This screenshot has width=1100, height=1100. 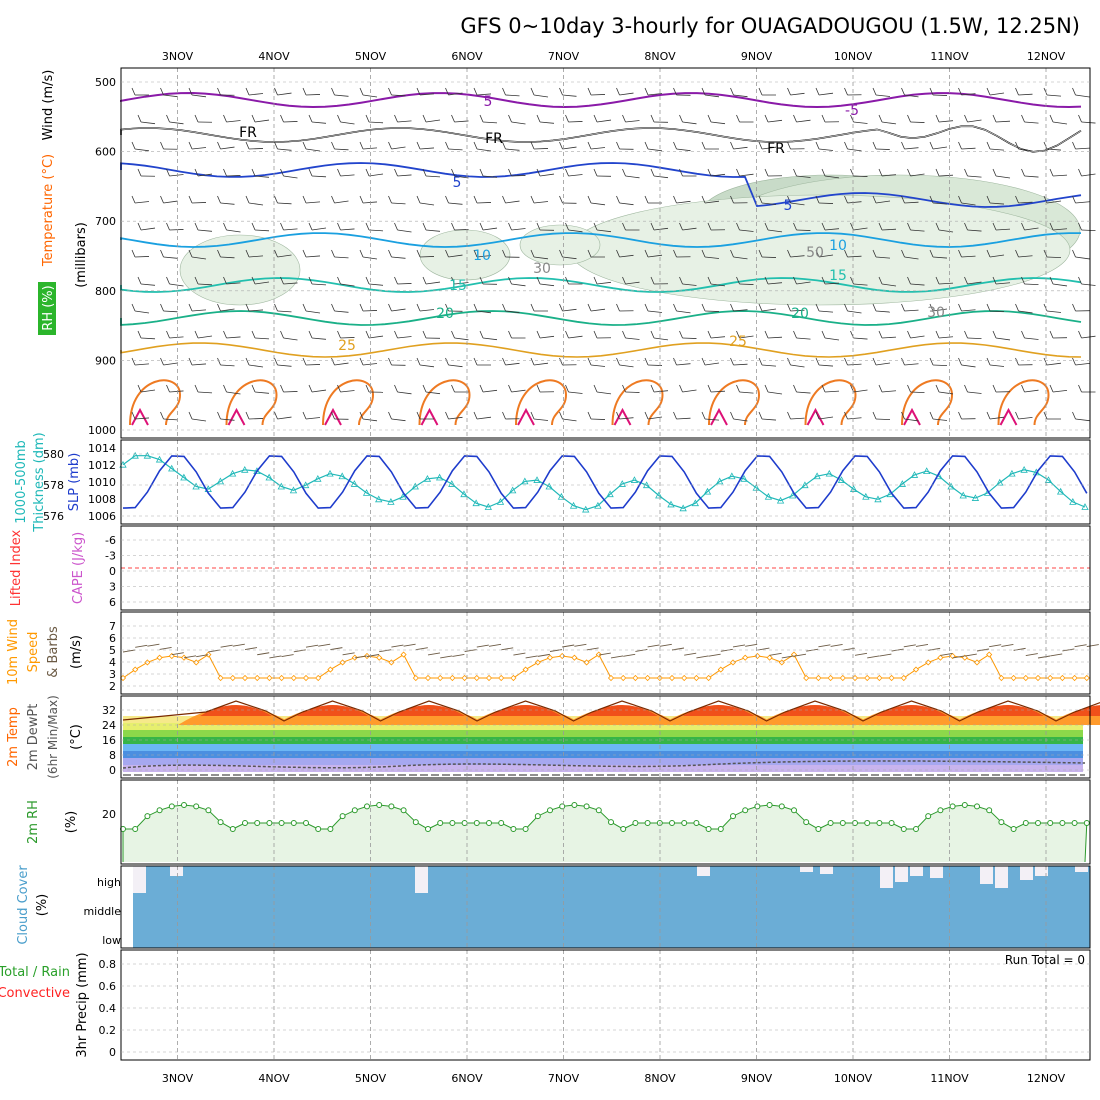 What do you see at coordinates (53, 737) in the screenshot?
I see `label-temp2m-c: (6hr Min/Max)` at bounding box center [53, 737].